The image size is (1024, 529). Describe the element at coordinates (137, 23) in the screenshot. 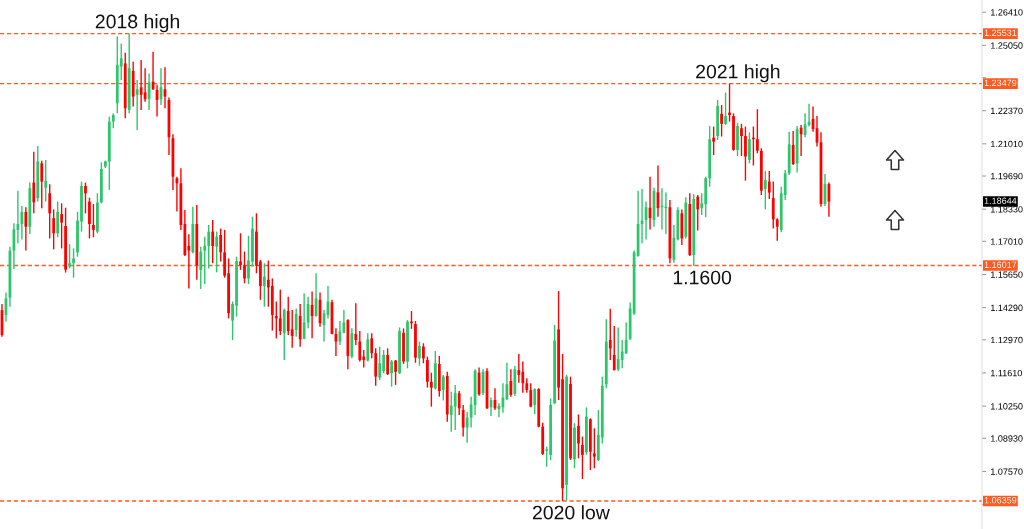

I see `annotation: 2018 high` at that location.